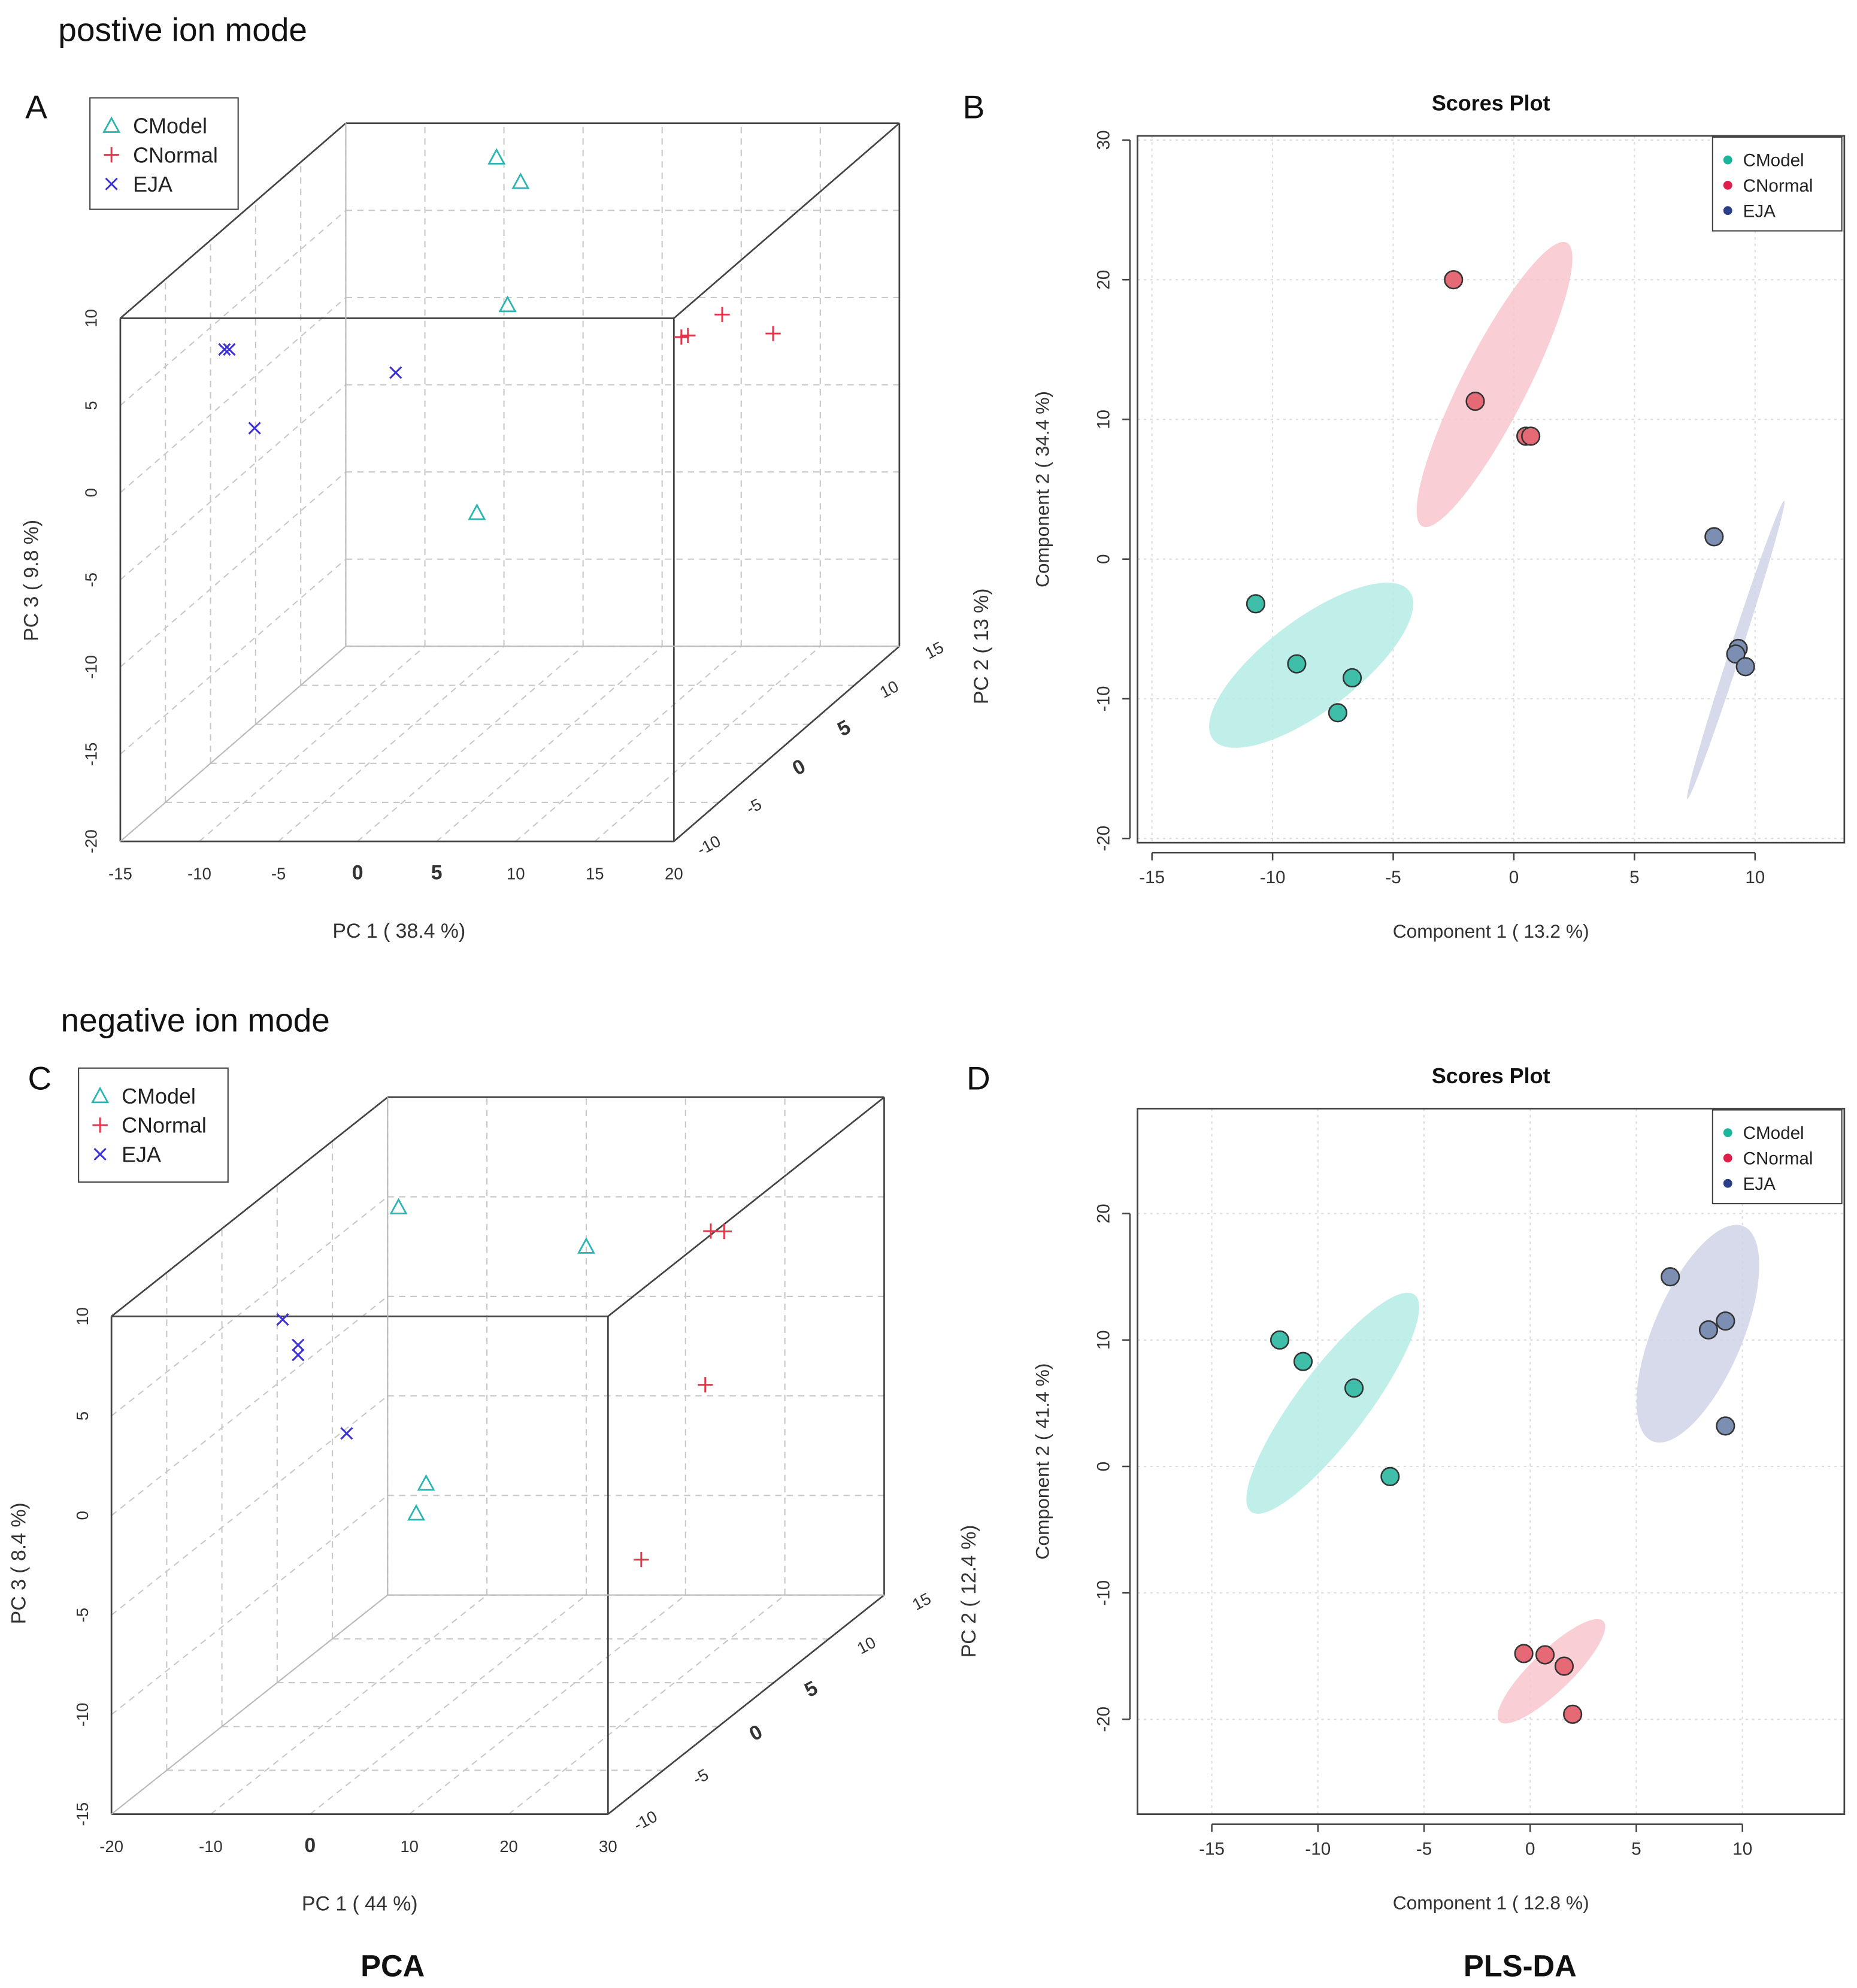 The width and height of the screenshot is (1857, 1988). Describe the element at coordinates (91, 667) in the screenshot. I see `z-tick-label: -10` at that location.